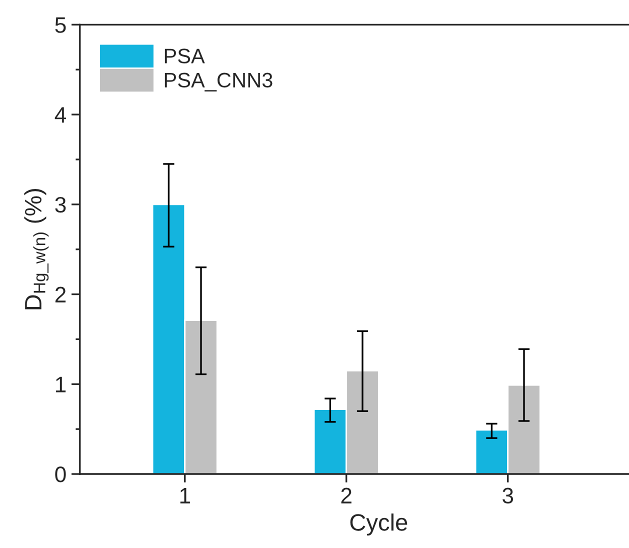 The height and width of the screenshot is (548, 629). Describe the element at coordinates (346, 496) in the screenshot. I see `x-tick-label: 2` at that location.